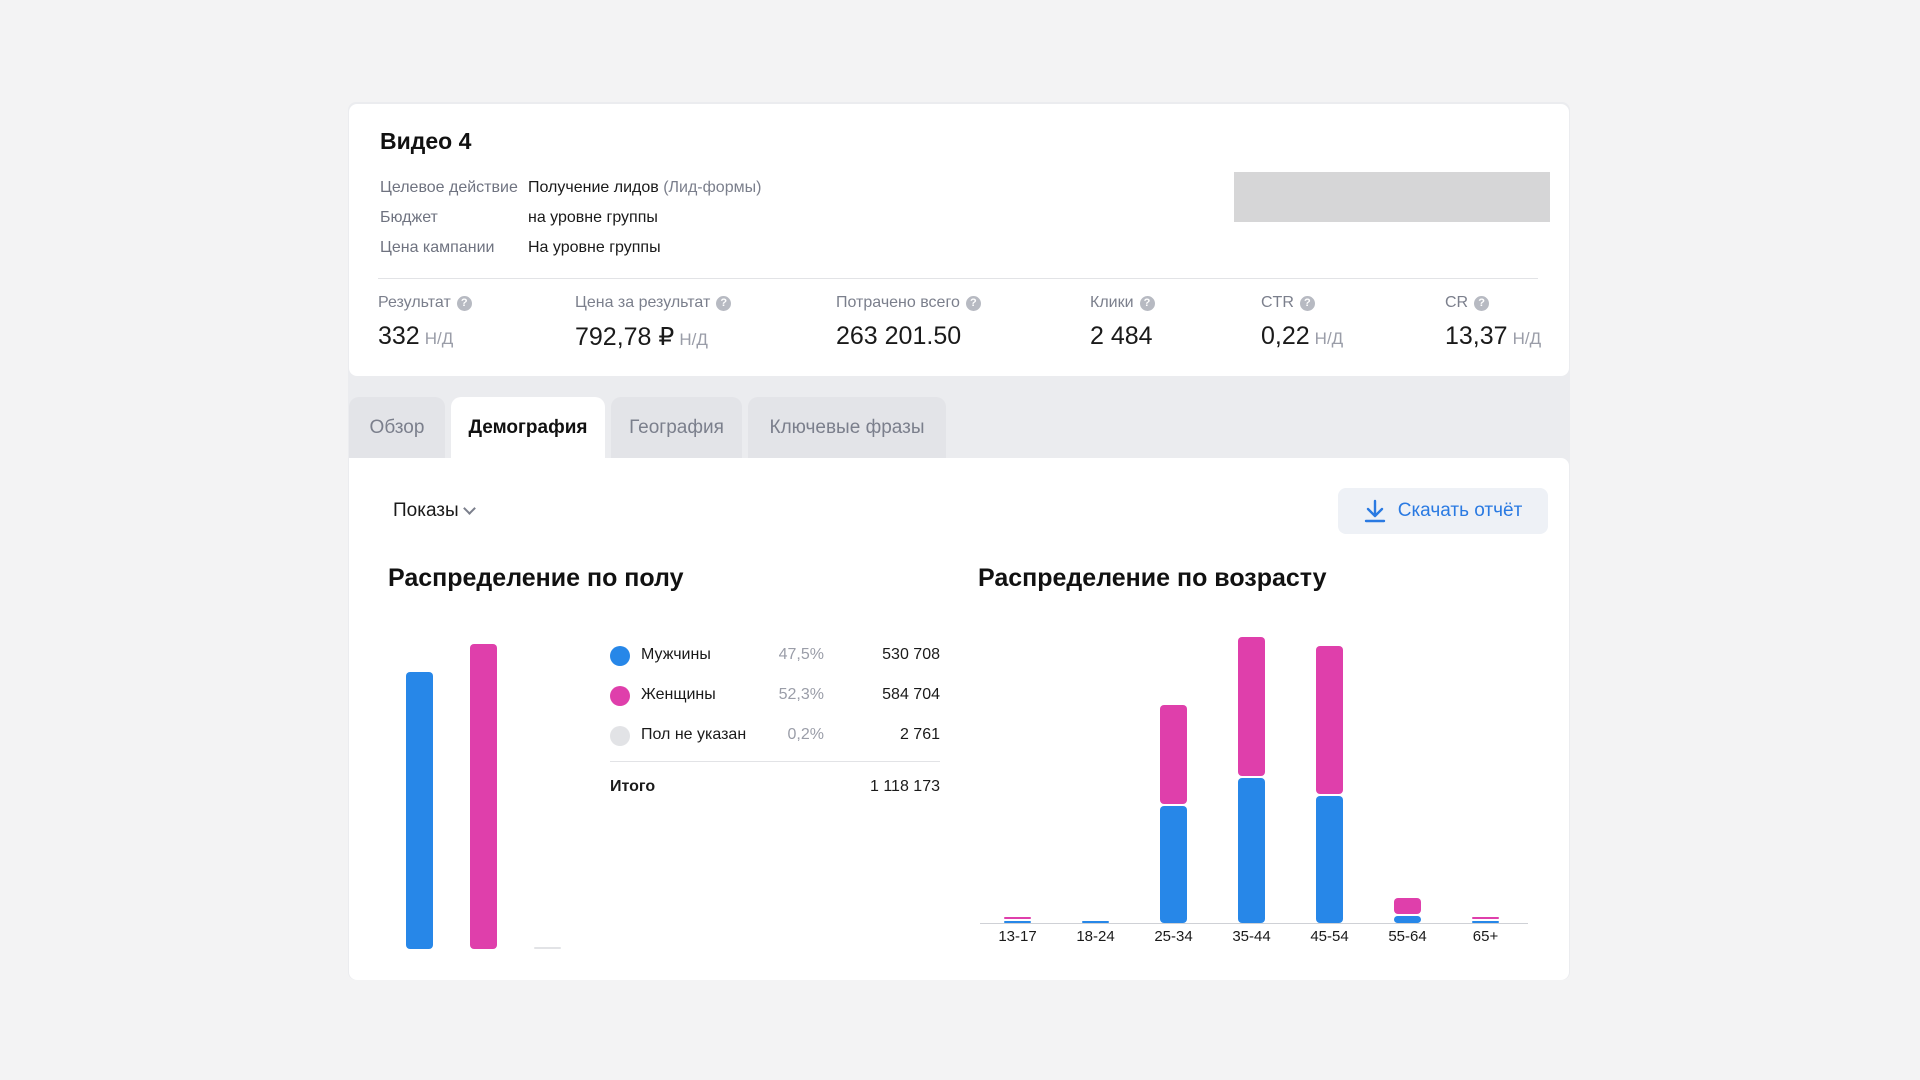 The image size is (1920, 1080). Describe the element at coordinates (847, 428) in the screenshot. I see `tab-keywords: Ключевые фразы` at that location.